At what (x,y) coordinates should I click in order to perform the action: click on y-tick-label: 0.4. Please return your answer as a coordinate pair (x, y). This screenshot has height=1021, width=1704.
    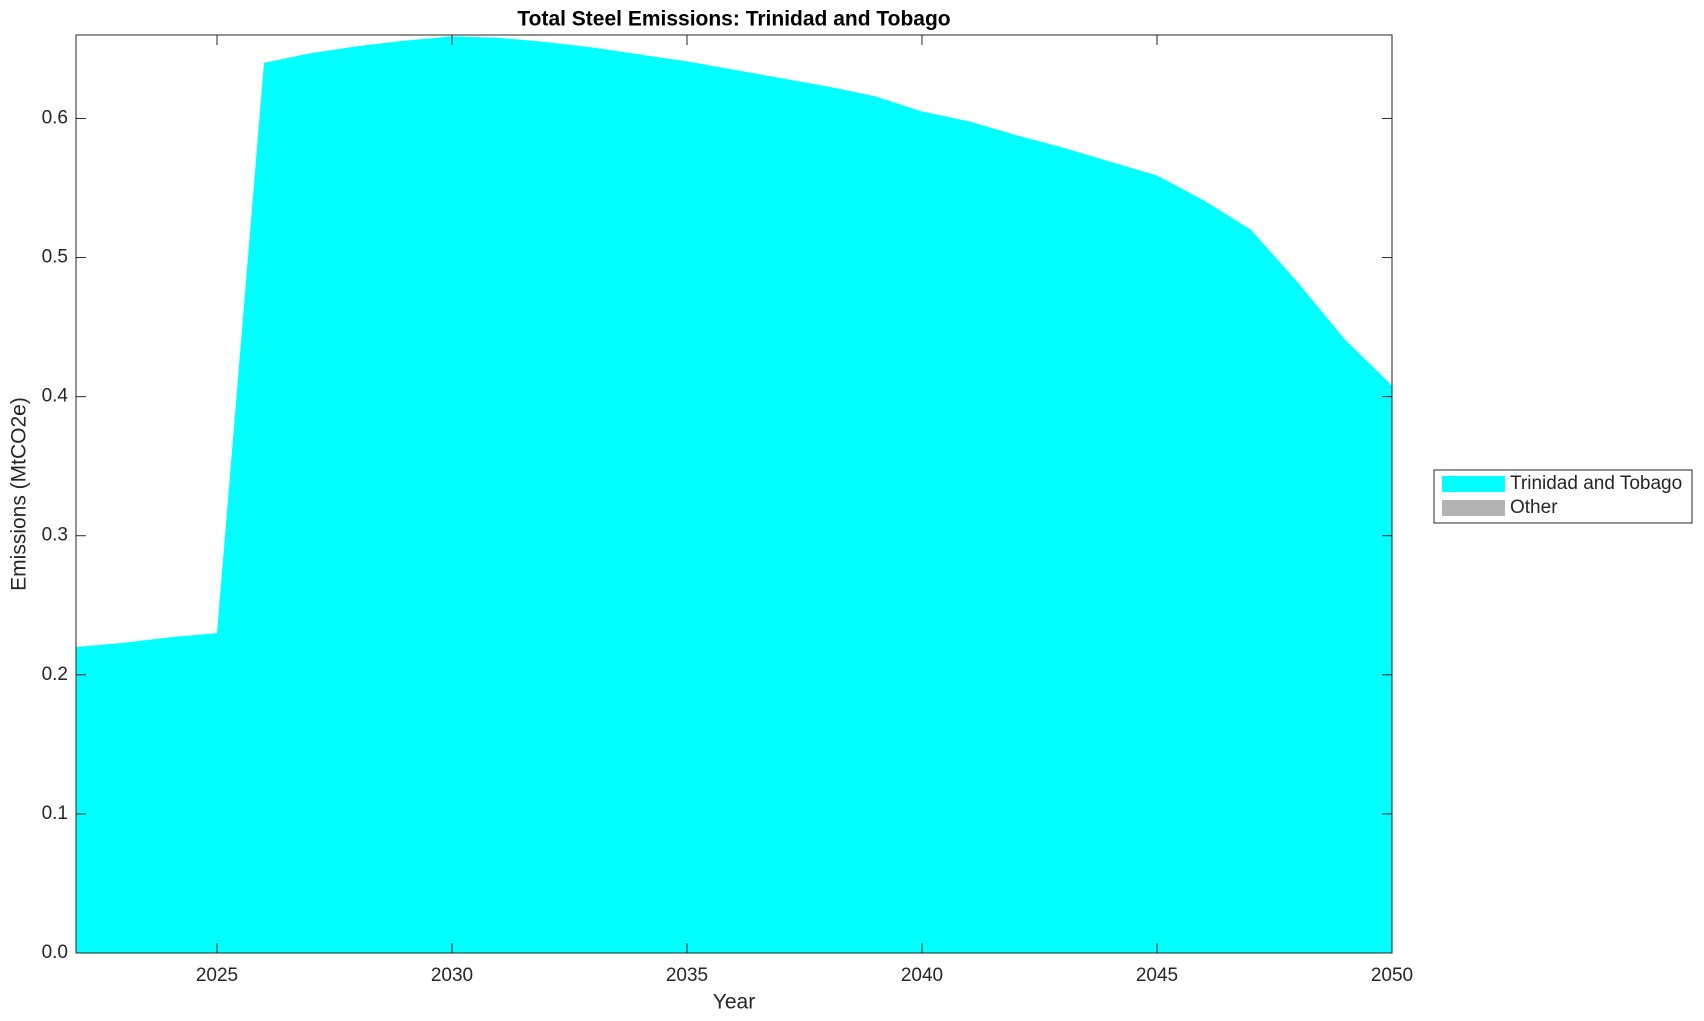
    Looking at the image, I should click on (55, 396).